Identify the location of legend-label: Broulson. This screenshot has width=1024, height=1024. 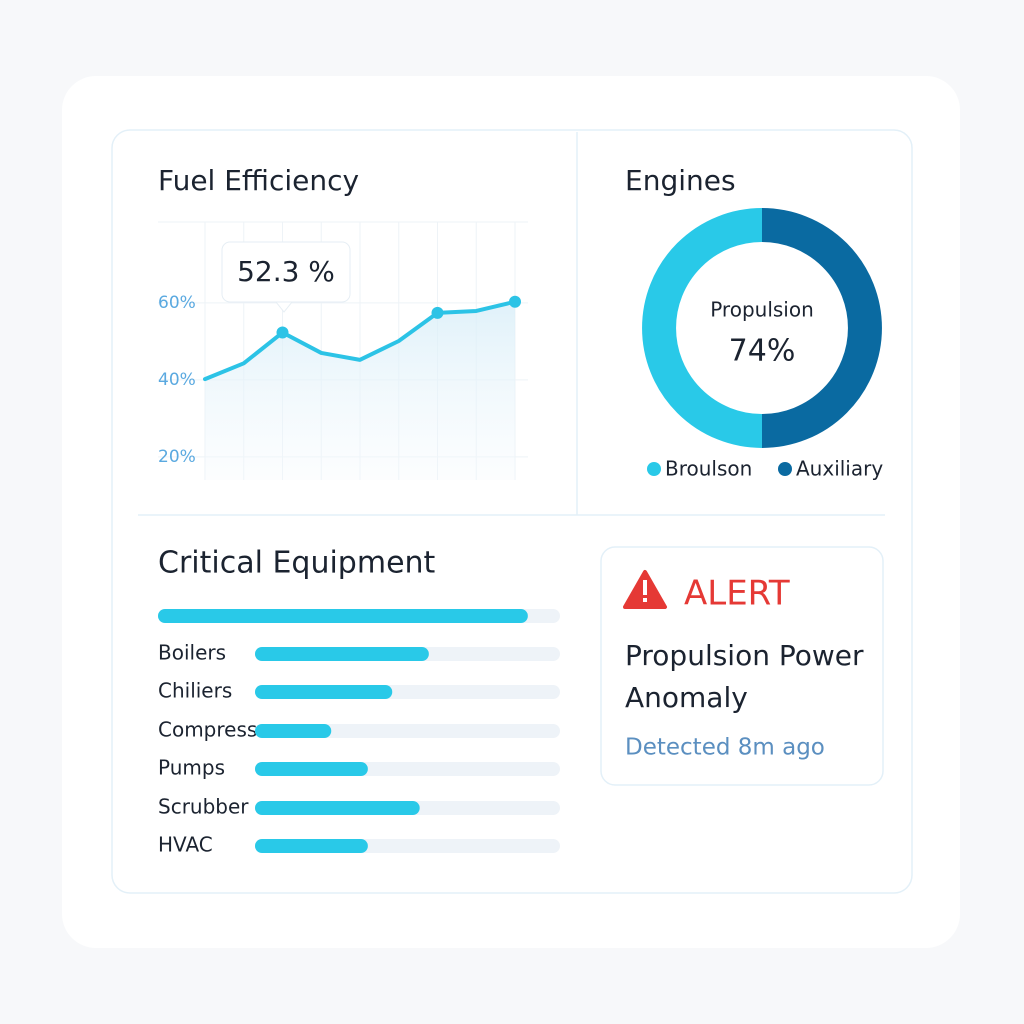
(708, 469).